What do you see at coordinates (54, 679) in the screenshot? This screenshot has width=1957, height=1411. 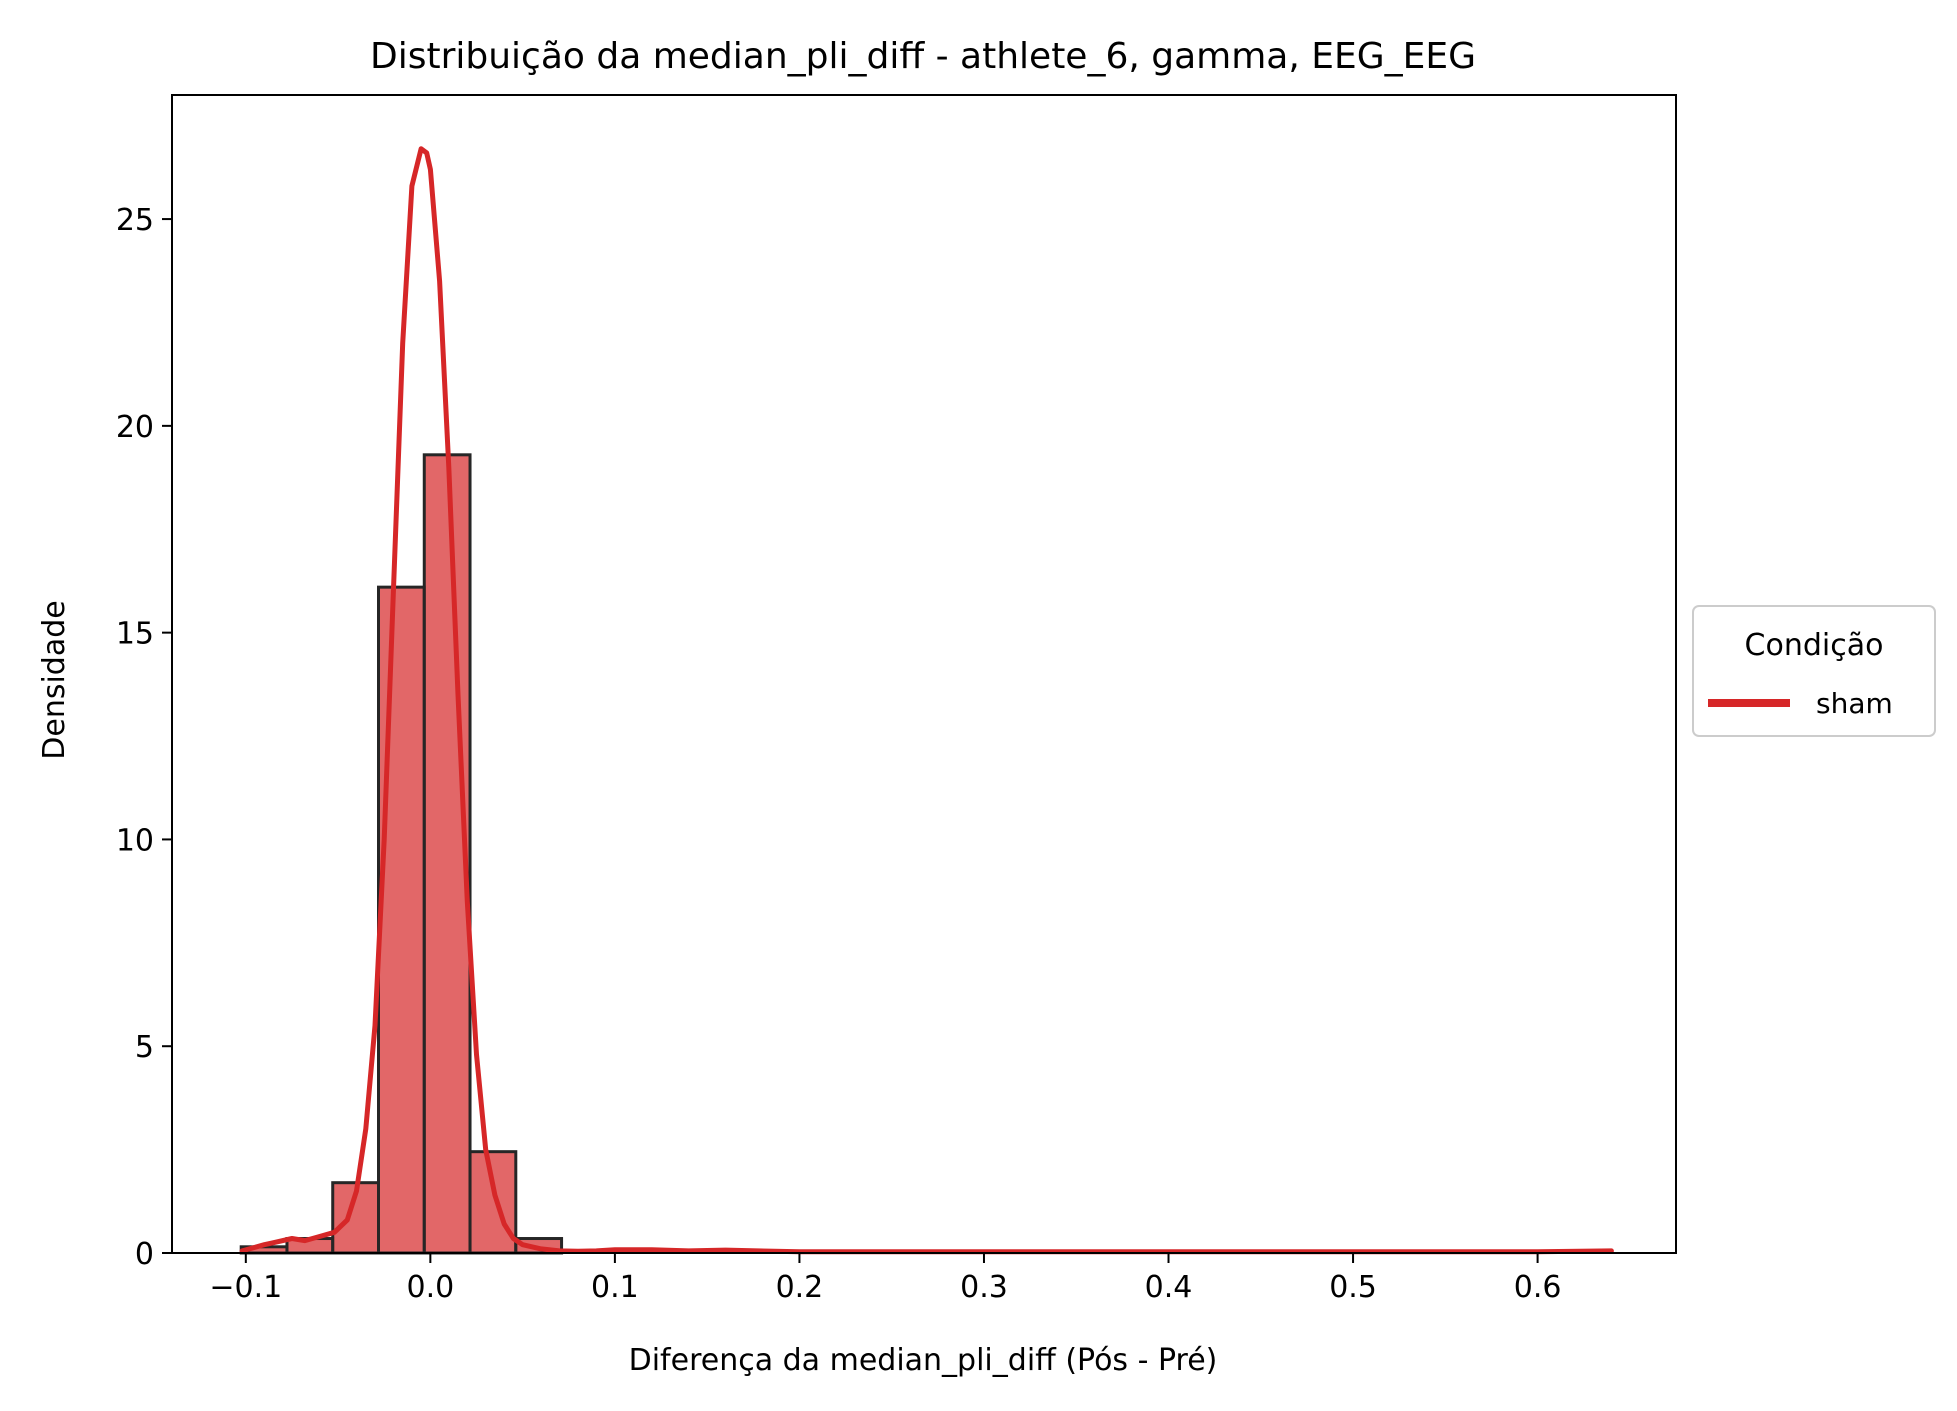 I see `y-axis-label: Densidade` at bounding box center [54, 679].